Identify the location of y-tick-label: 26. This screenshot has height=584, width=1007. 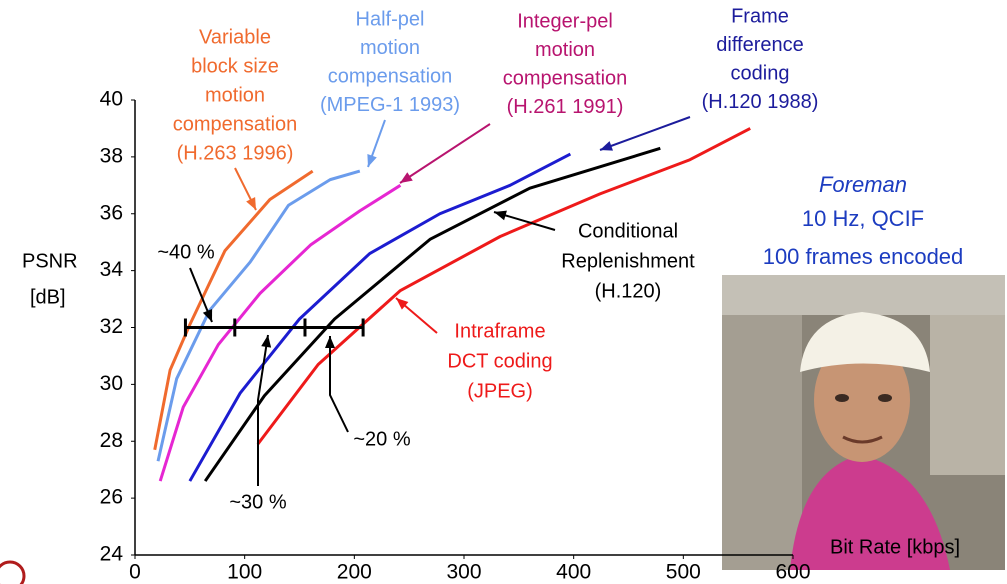
(111, 497).